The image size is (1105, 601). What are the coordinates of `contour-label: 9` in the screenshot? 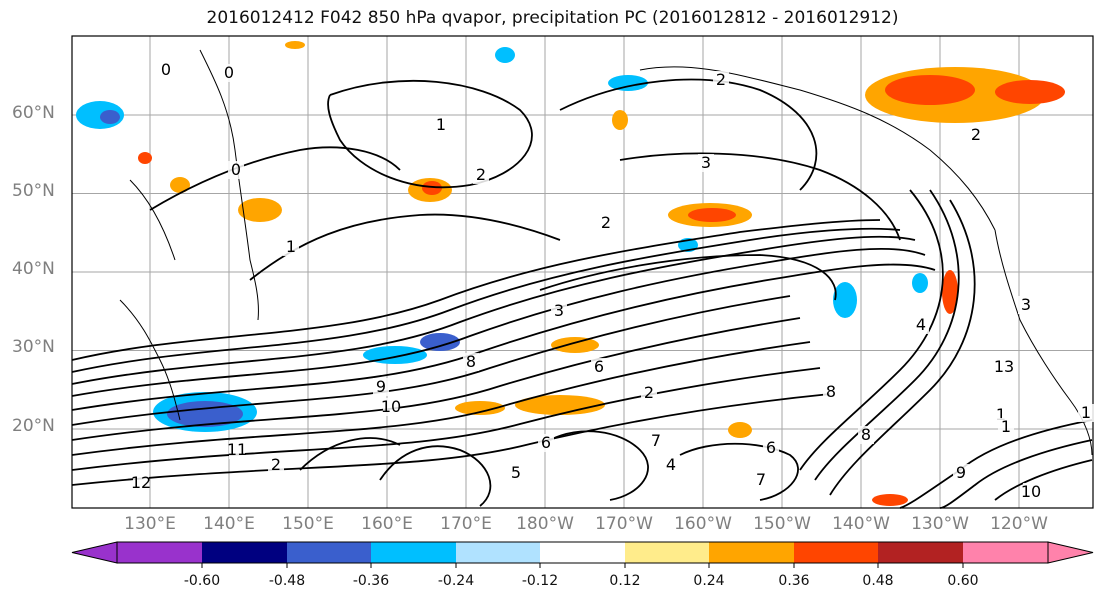 It's located at (961, 472).